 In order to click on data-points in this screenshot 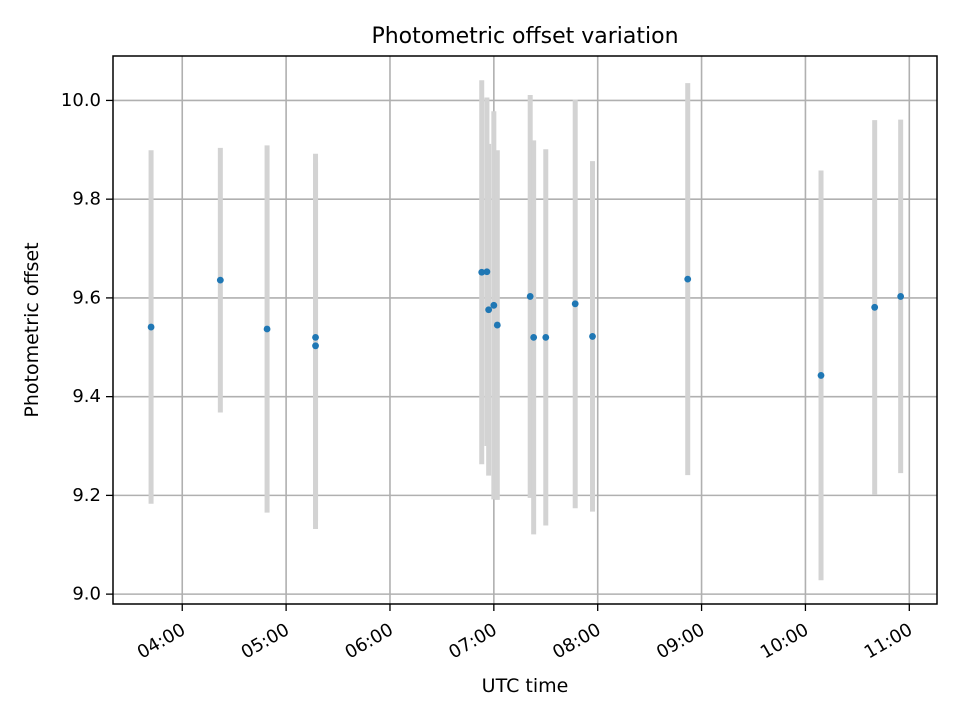, I will do `click(526, 323)`.